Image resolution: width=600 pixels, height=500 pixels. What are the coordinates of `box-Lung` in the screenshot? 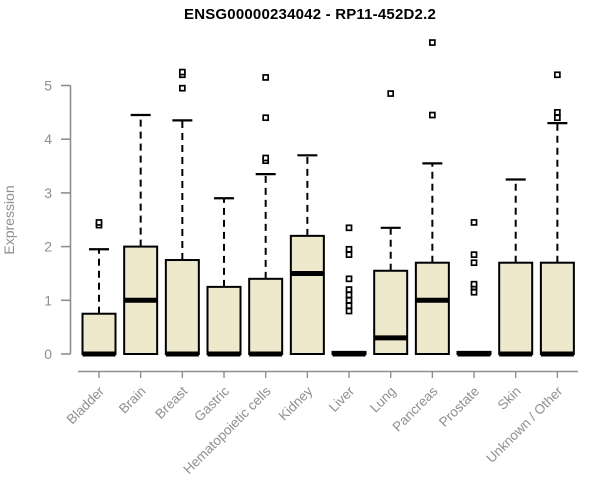 It's located at (391, 312).